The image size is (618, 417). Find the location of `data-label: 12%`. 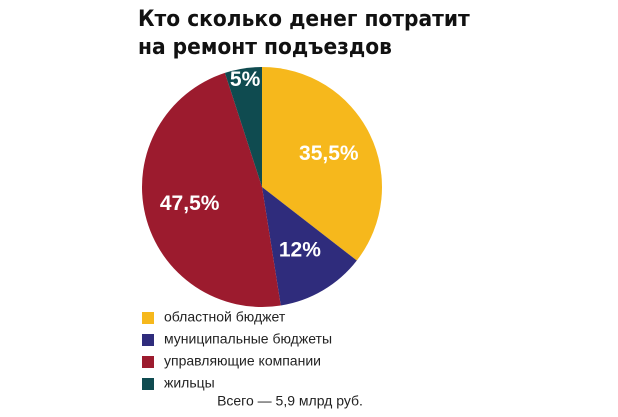

data-label: 12% is located at coordinates (300, 250).